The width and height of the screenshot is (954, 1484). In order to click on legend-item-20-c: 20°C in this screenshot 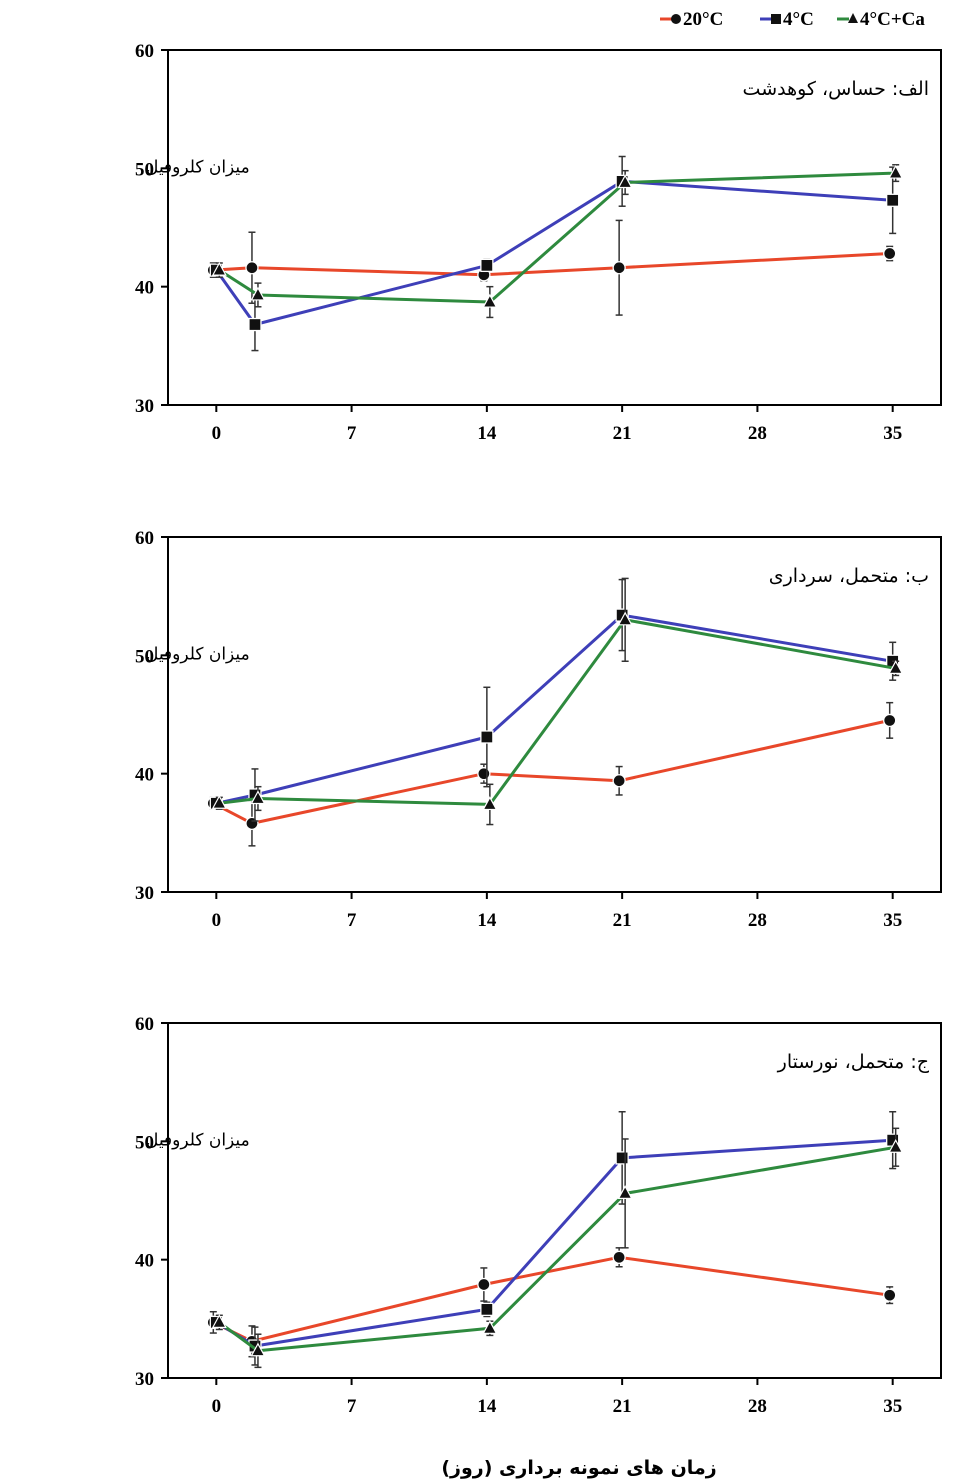, I will do `click(691, 19)`.